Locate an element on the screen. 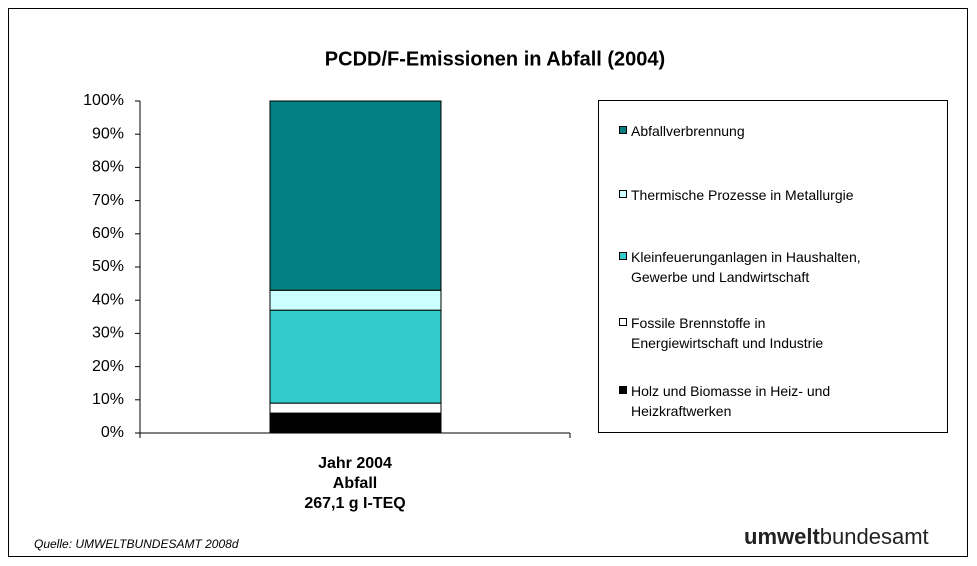 This screenshot has height=566, width=977. legend-label: Abfallverbrennung is located at coordinates (688, 131).